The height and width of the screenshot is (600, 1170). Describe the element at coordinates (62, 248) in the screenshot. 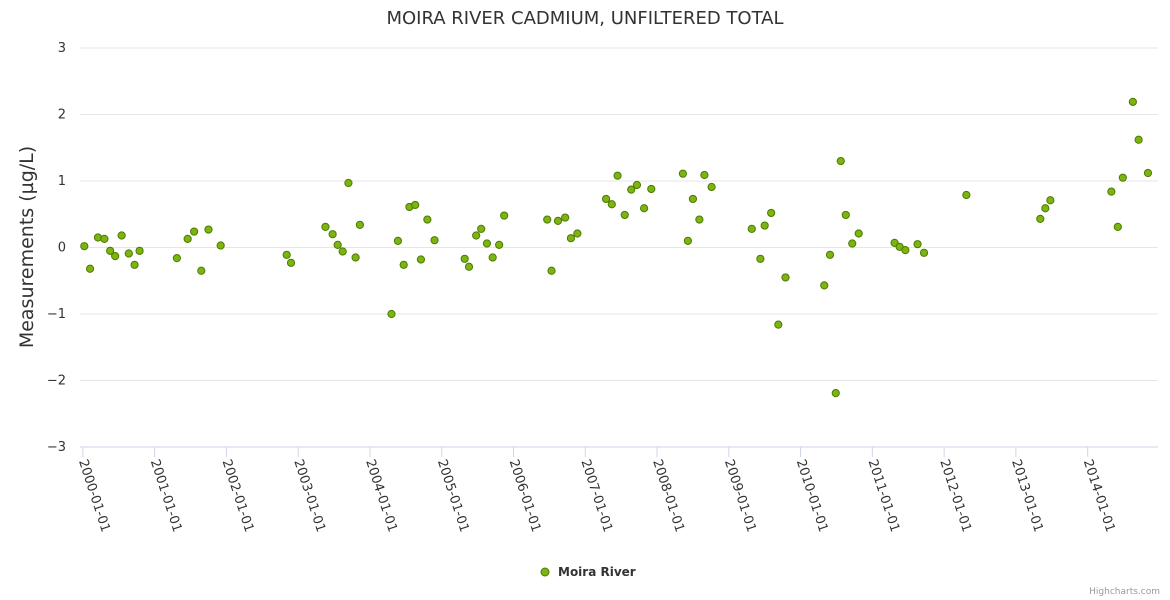

I see `y-tick-label: 0` at that location.